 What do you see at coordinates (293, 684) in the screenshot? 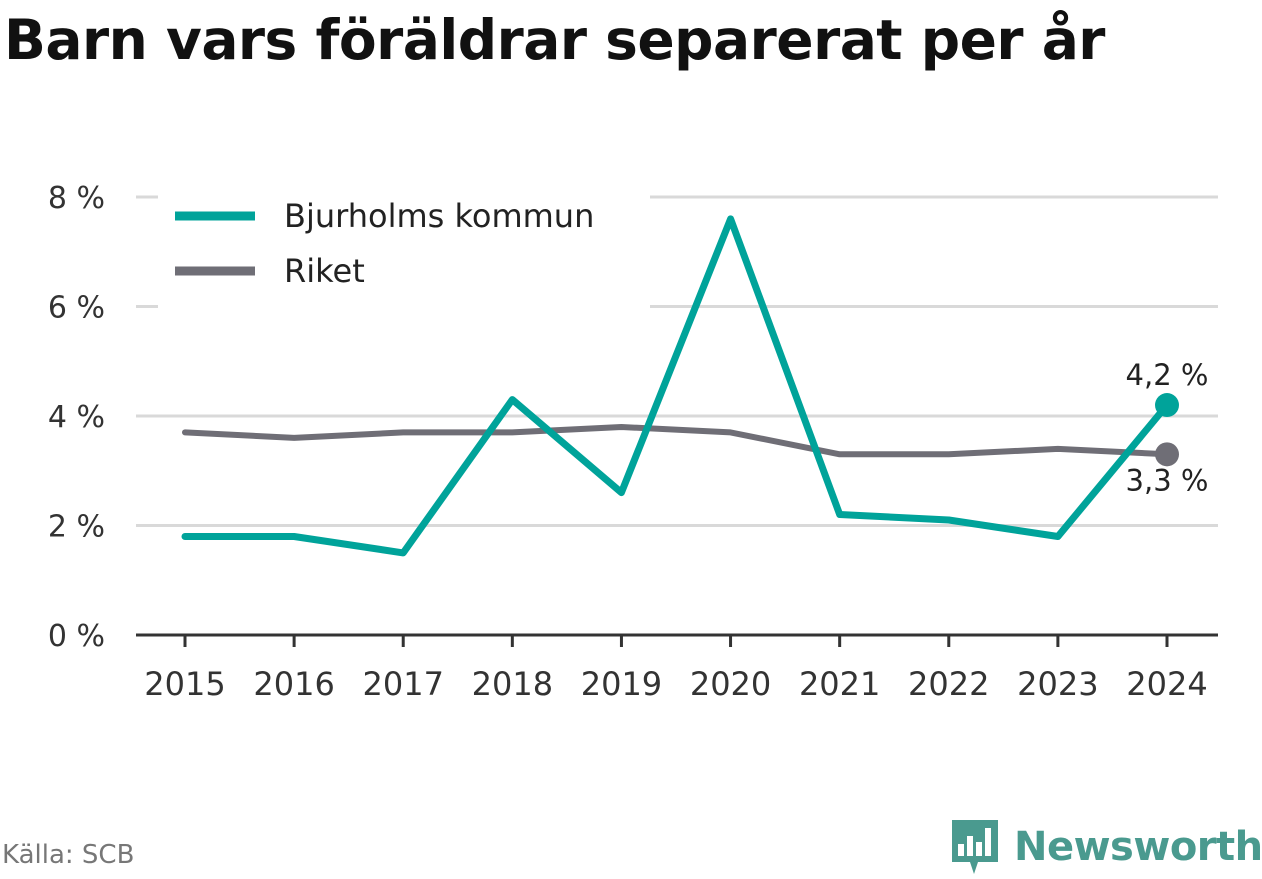
I see `x-tick-label: 2016` at bounding box center [293, 684].